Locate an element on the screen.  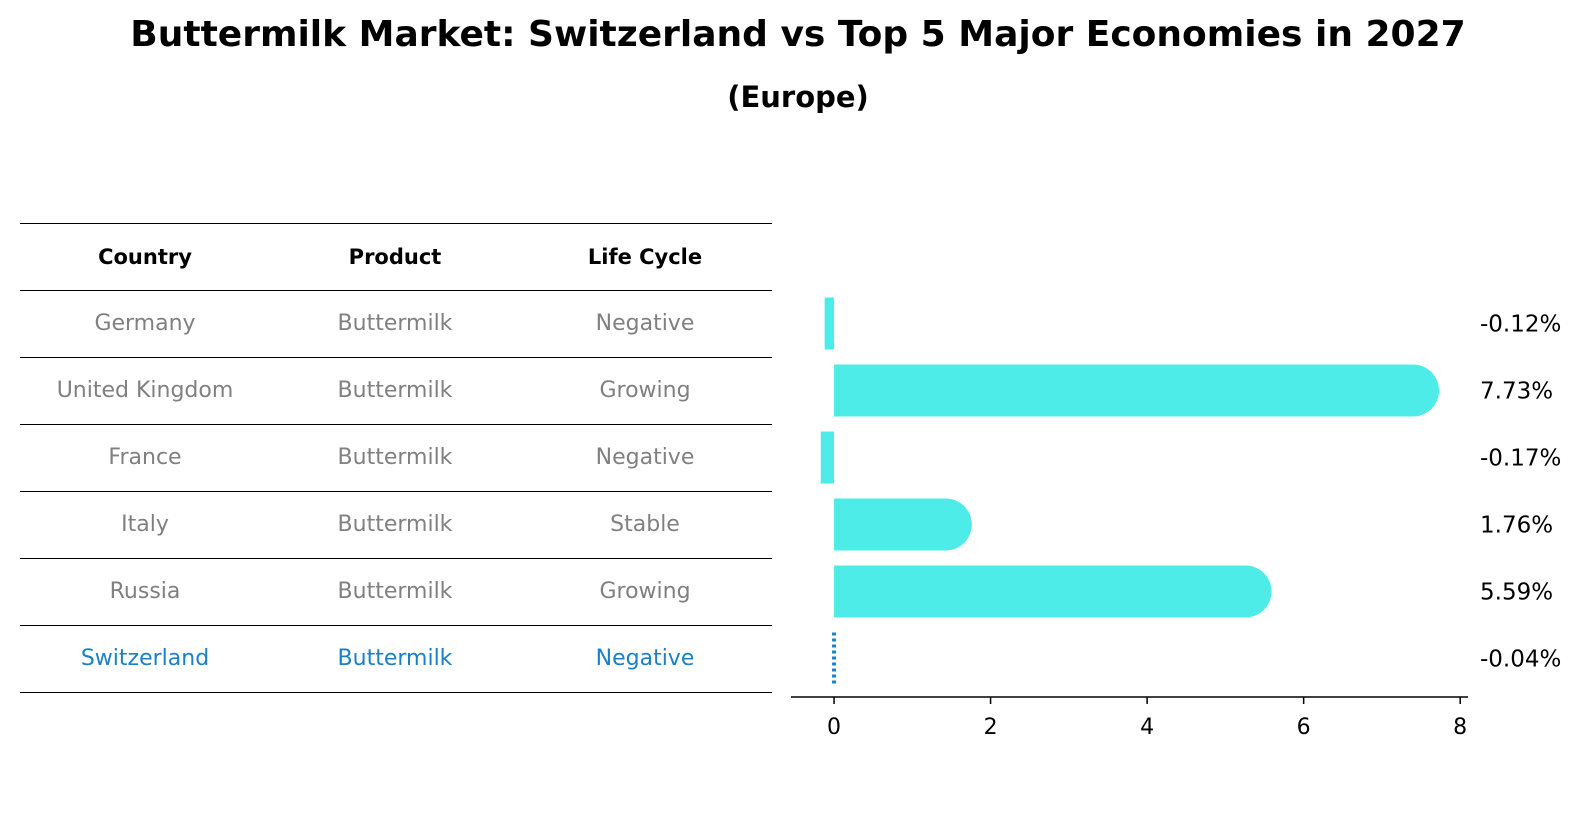
table-row-highlight: Switzerland Buttermilk Negative is located at coordinates (396, 658).